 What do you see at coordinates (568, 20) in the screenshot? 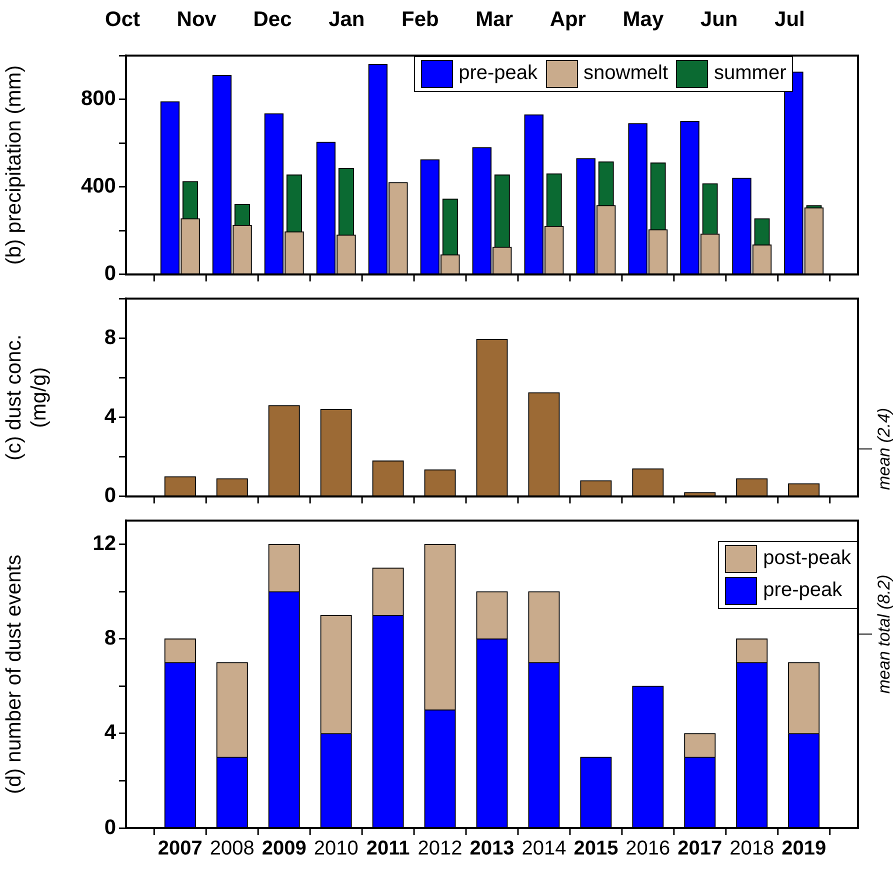
I see `text: Apr` at bounding box center [568, 20].